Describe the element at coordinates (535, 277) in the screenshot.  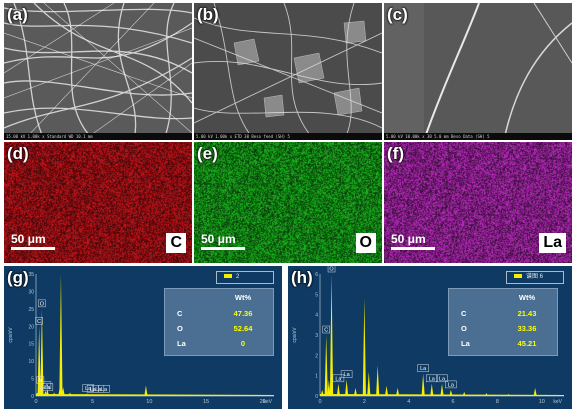
I see `legend-h: 谱图 6` at that location.